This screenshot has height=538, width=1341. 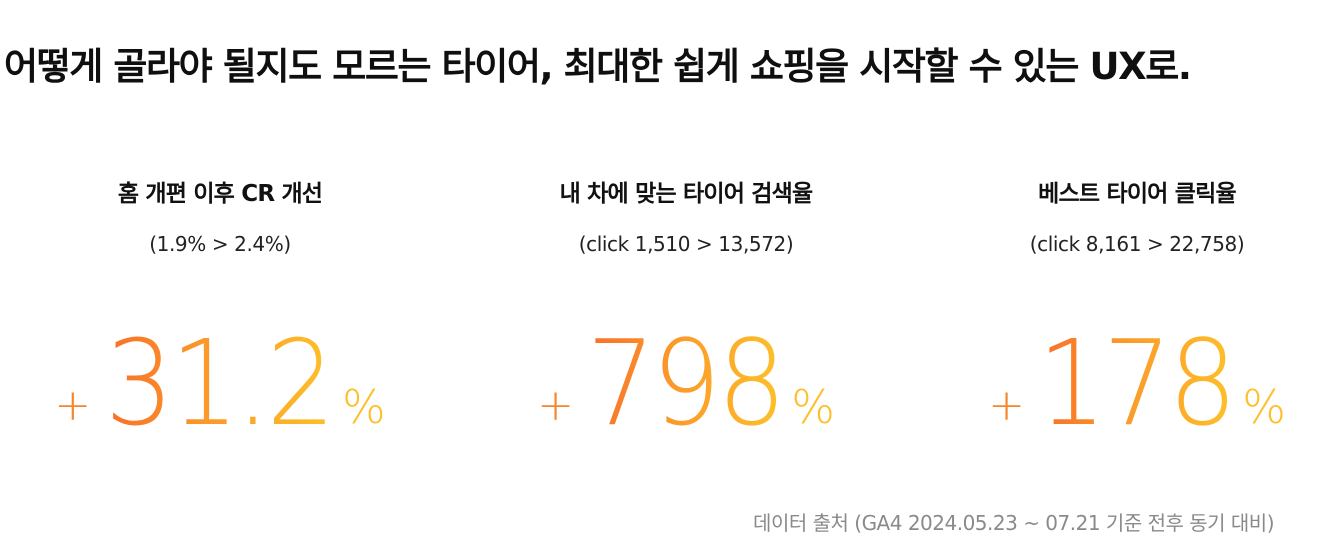 What do you see at coordinates (1137, 383) in the screenshot?
I see `metric-number: 178` at bounding box center [1137, 383].